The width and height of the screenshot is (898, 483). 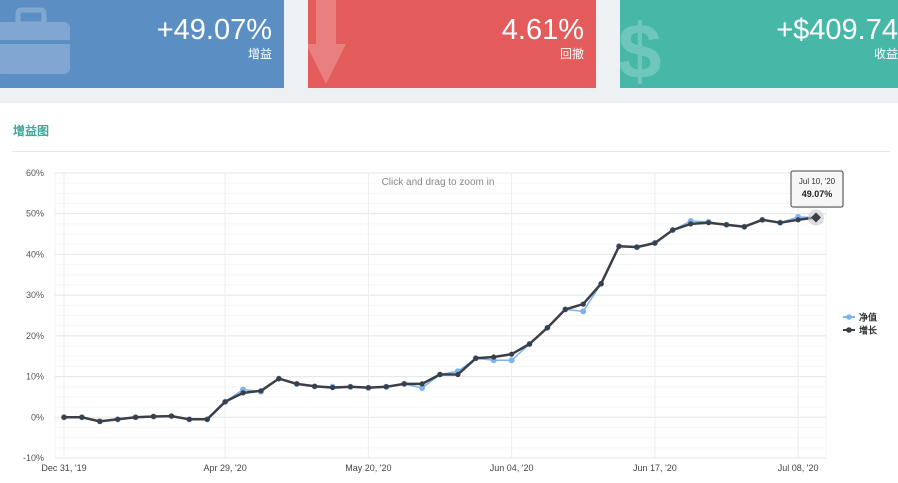 What do you see at coordinates (142, 44) in the screenshot?
I see `gain-card: +49.07% 增益` at bounding box center [142, 44].